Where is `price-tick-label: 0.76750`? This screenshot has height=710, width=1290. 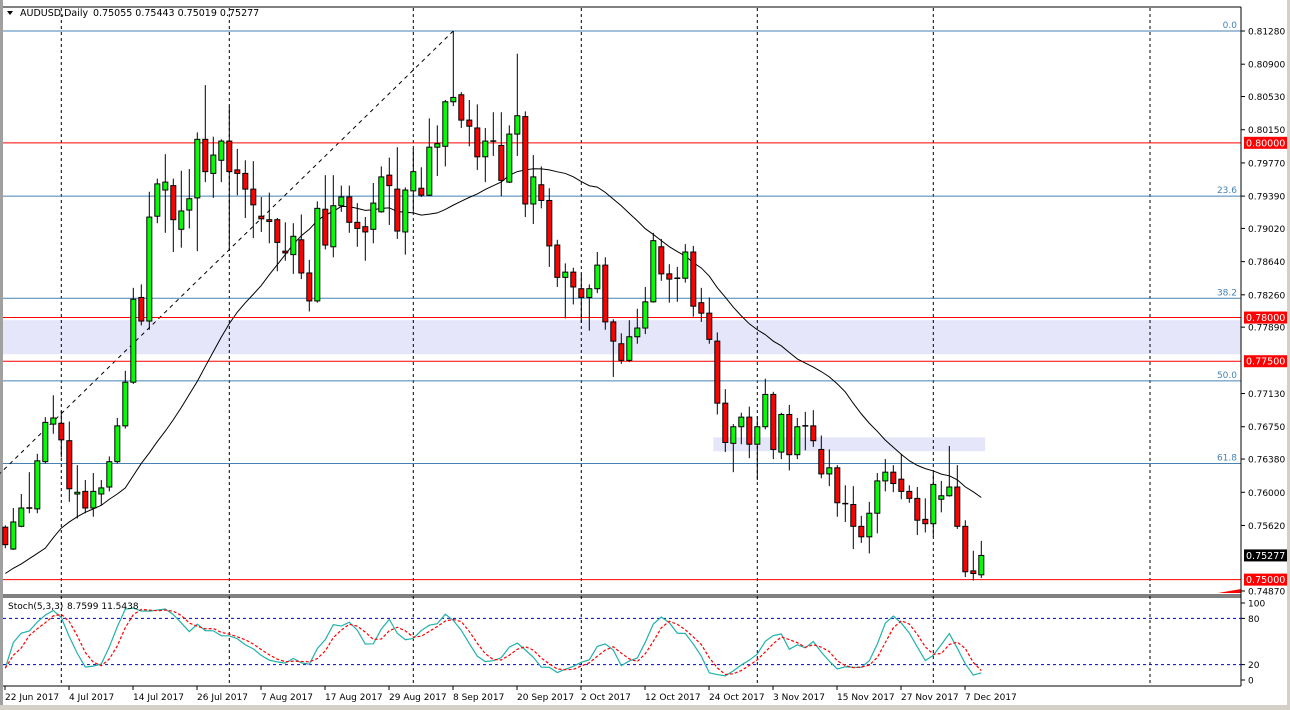
price-tick-label: 0.76750 is located at coordinates (1266, 428).